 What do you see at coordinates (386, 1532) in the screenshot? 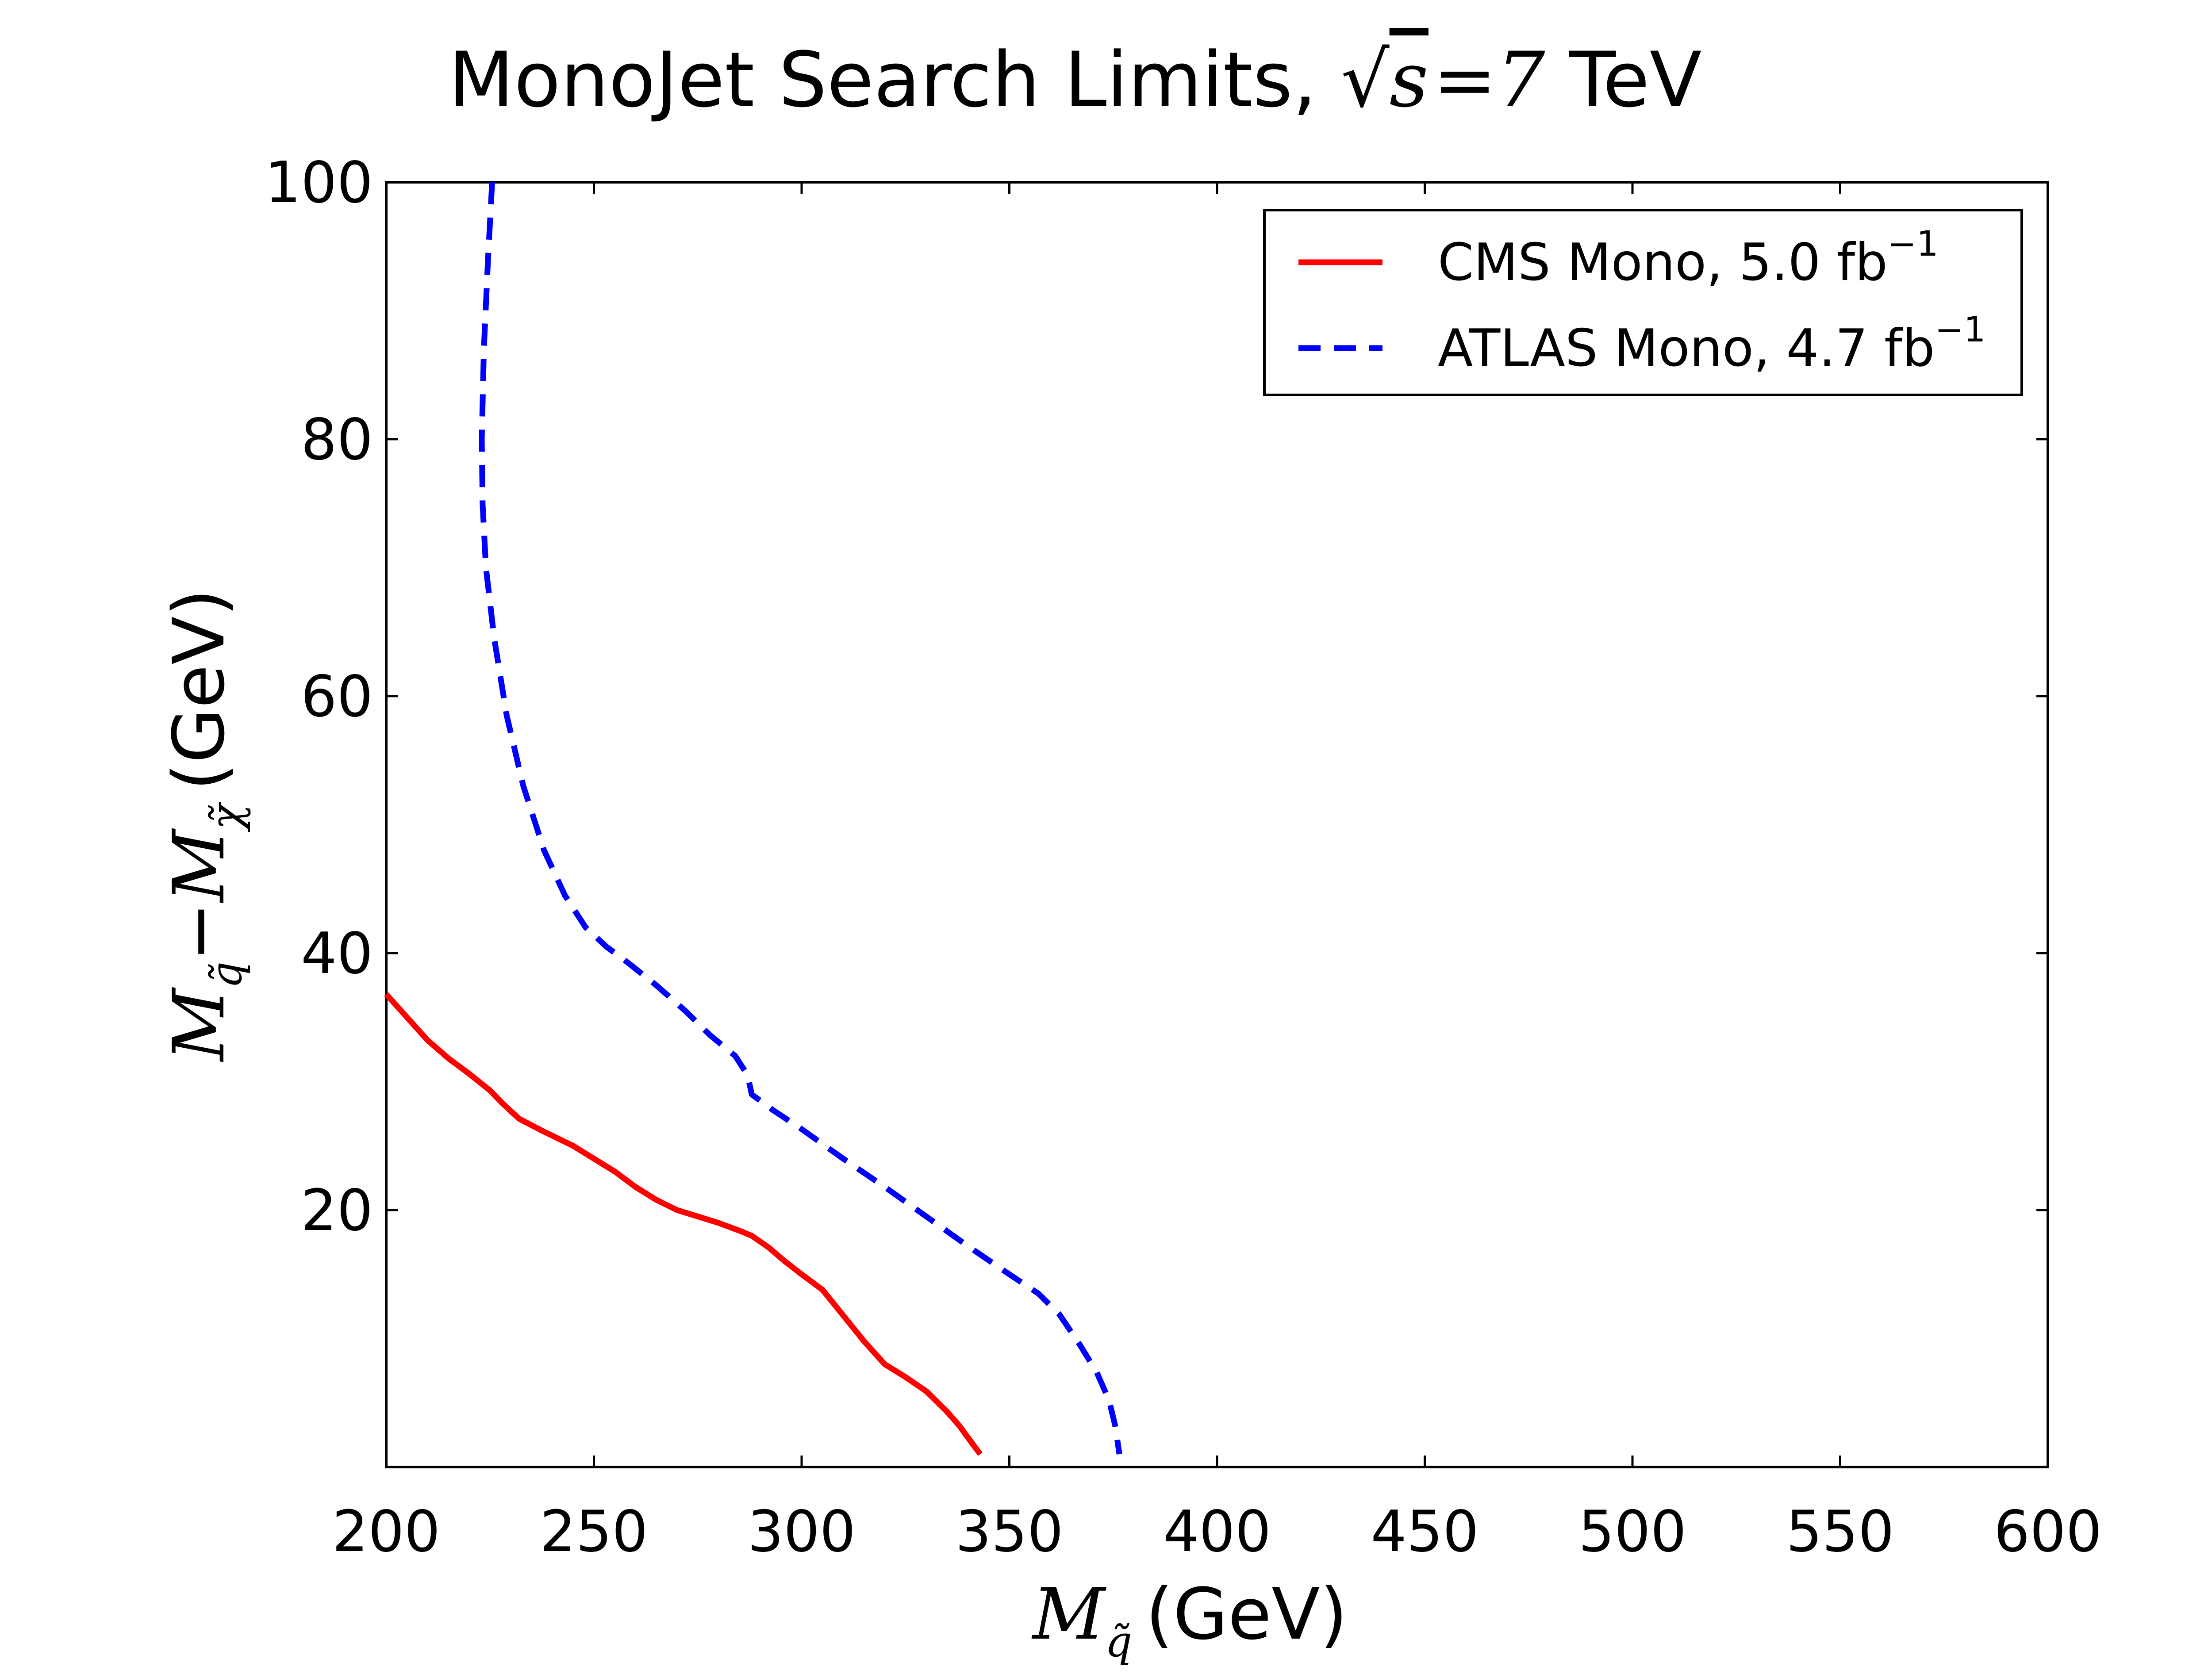
I see `x-tick-label: 200` at bounding box center [386, 1532].